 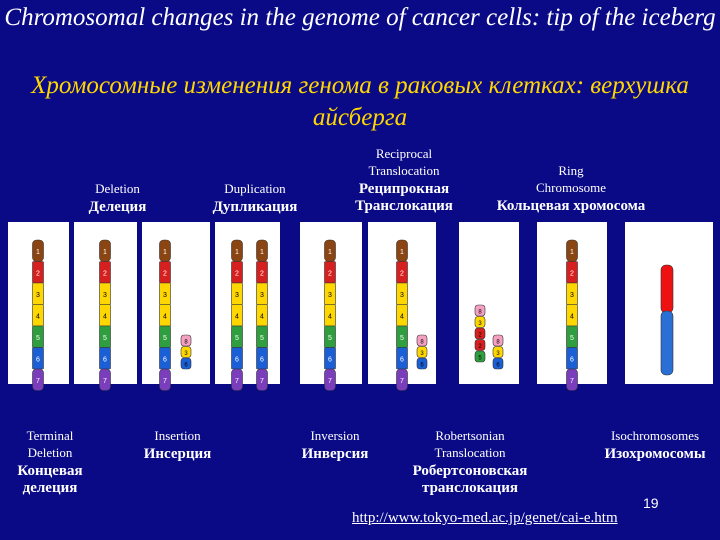 I want to click on label-ru: Робертсоновская транслокация, so click(x=470, y=479).